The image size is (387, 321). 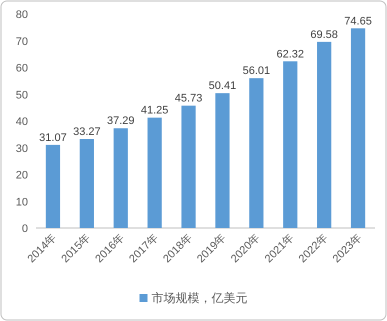 What do you see at coordinates (200, 298) in the screenshot?
I see `legend-label: 市场规模，亿美元` at bounding box center [200, 298].